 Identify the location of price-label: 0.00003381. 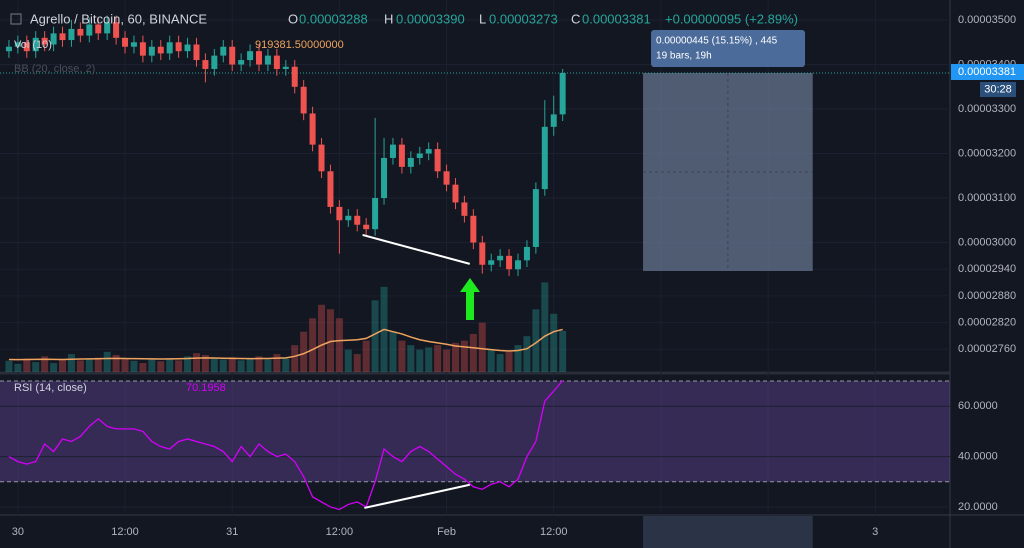
(987, 72).